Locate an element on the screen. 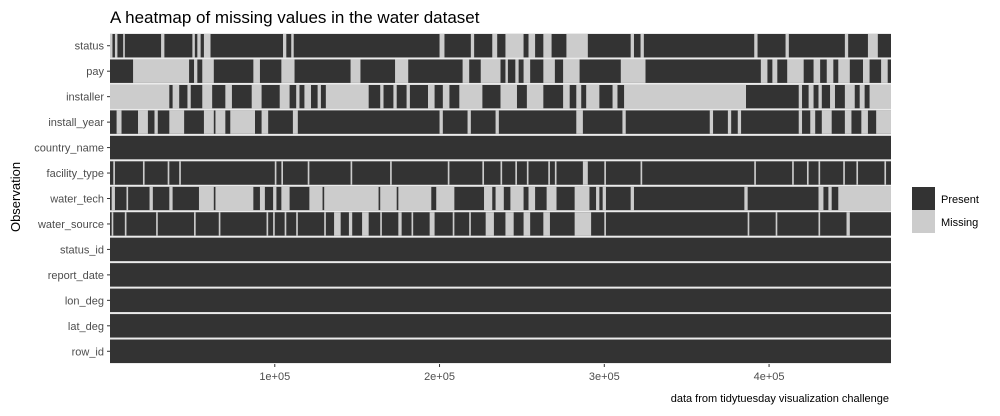 The width and height of the screenshot is (1000, 416). x-tick-label: 4e+05 is located at coordinates (769, 377).